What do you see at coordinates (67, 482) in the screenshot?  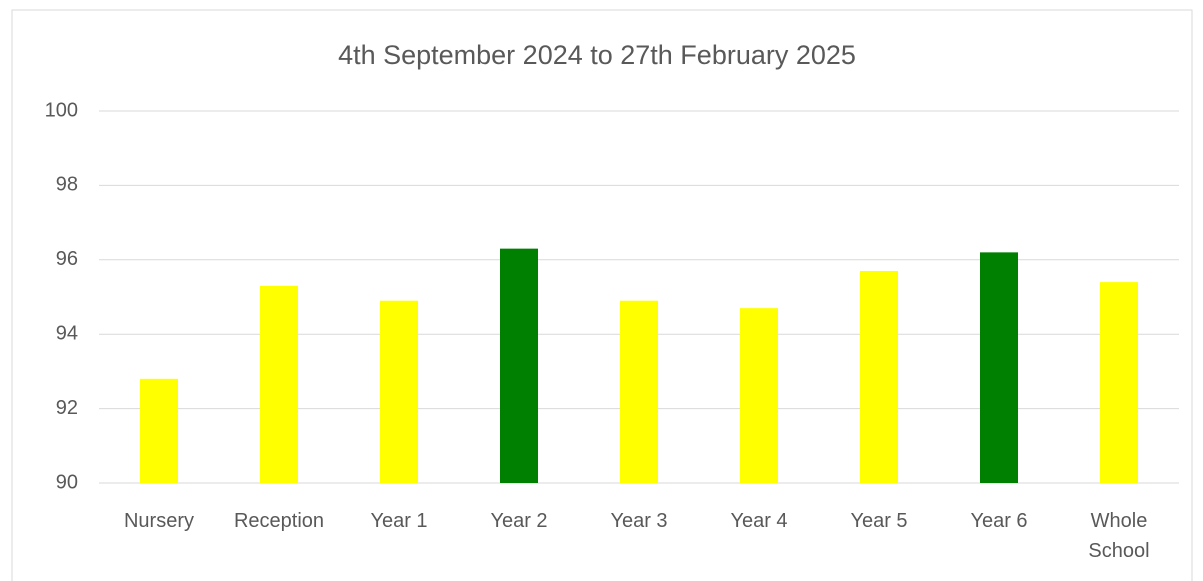 I see `y-tick-label: 90` at bounding box center [67, 482].